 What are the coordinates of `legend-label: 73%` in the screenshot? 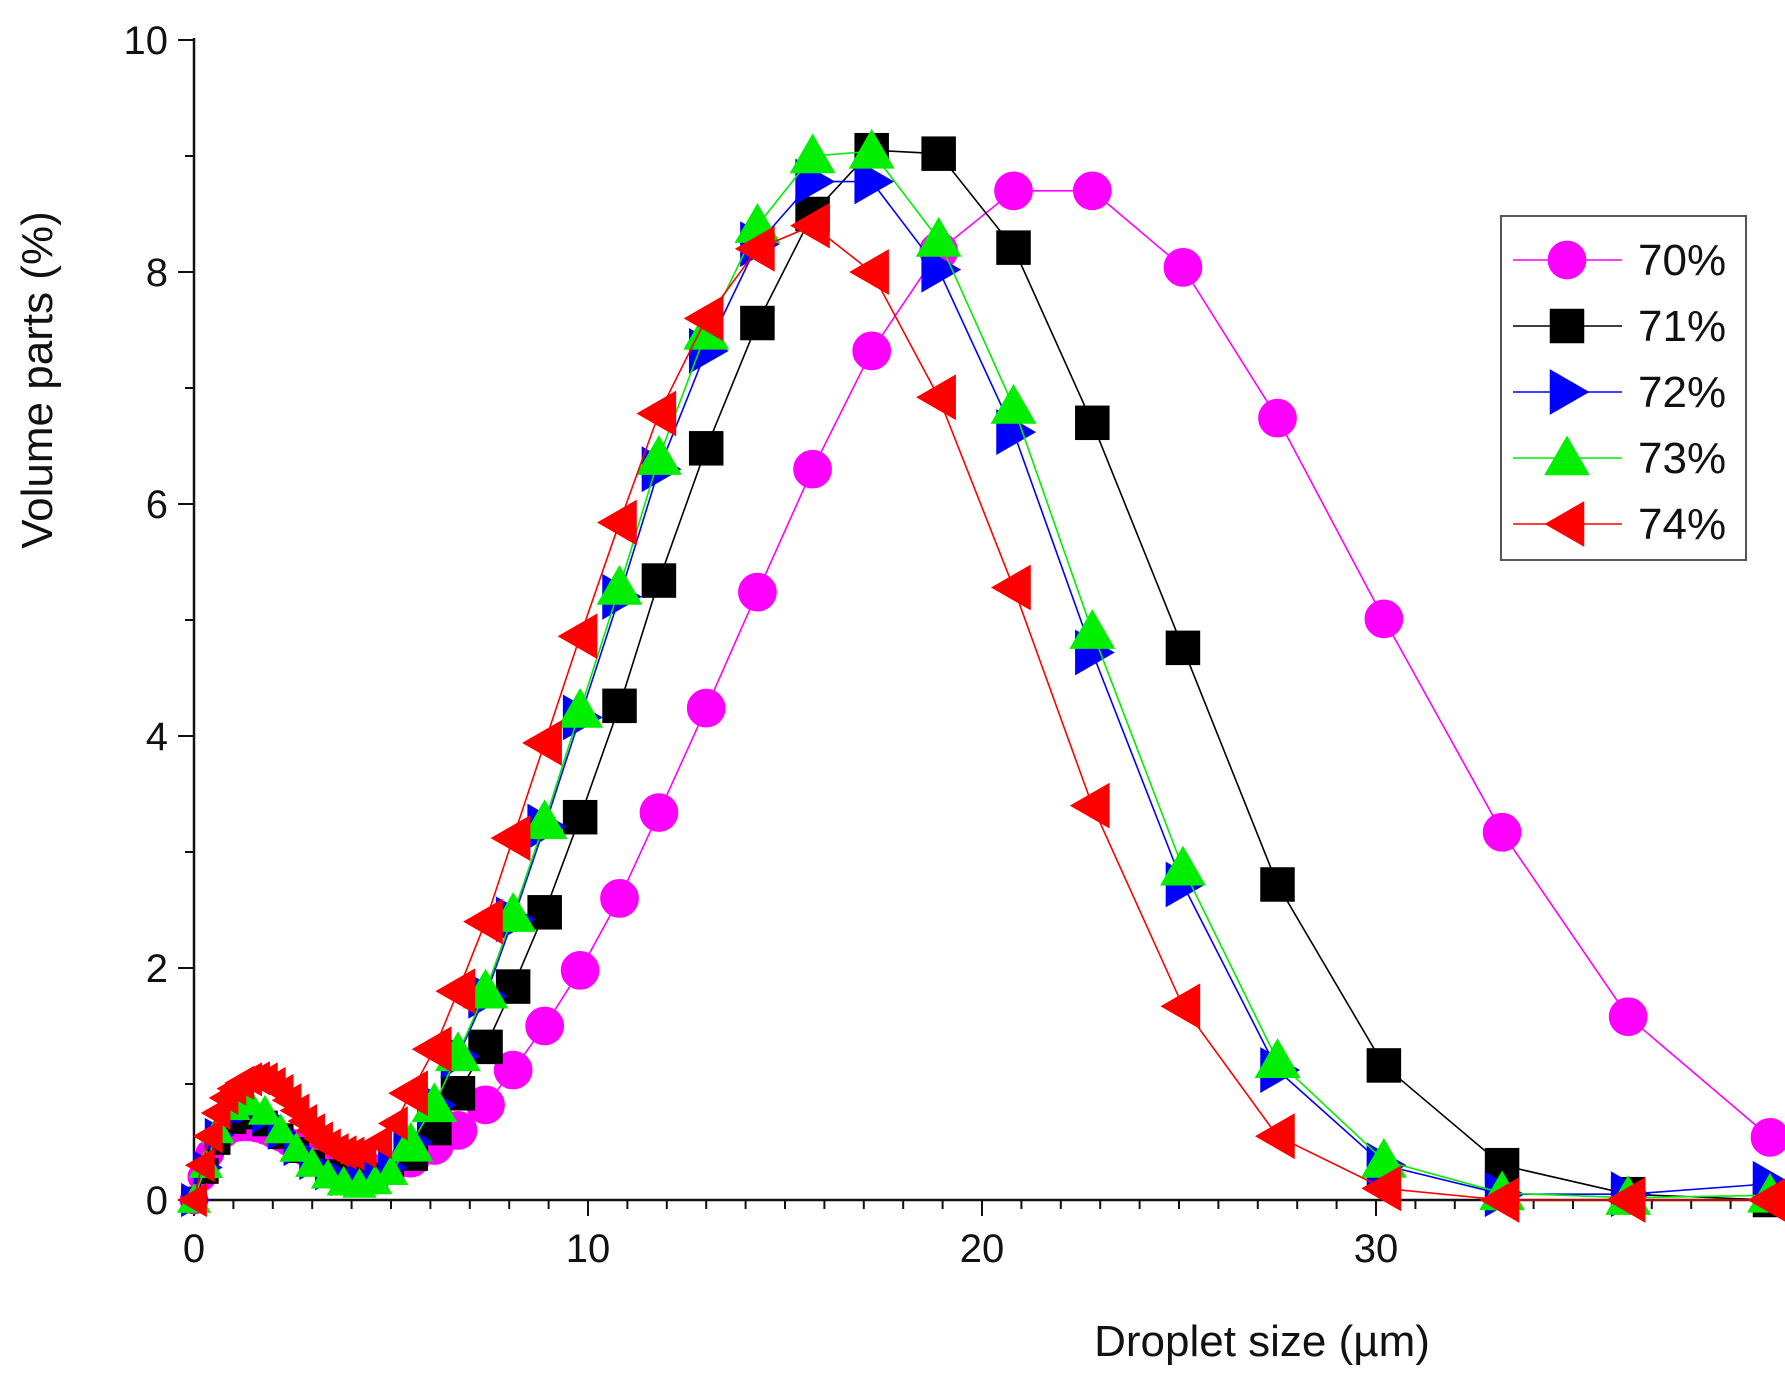 It's located at (1682, 458).